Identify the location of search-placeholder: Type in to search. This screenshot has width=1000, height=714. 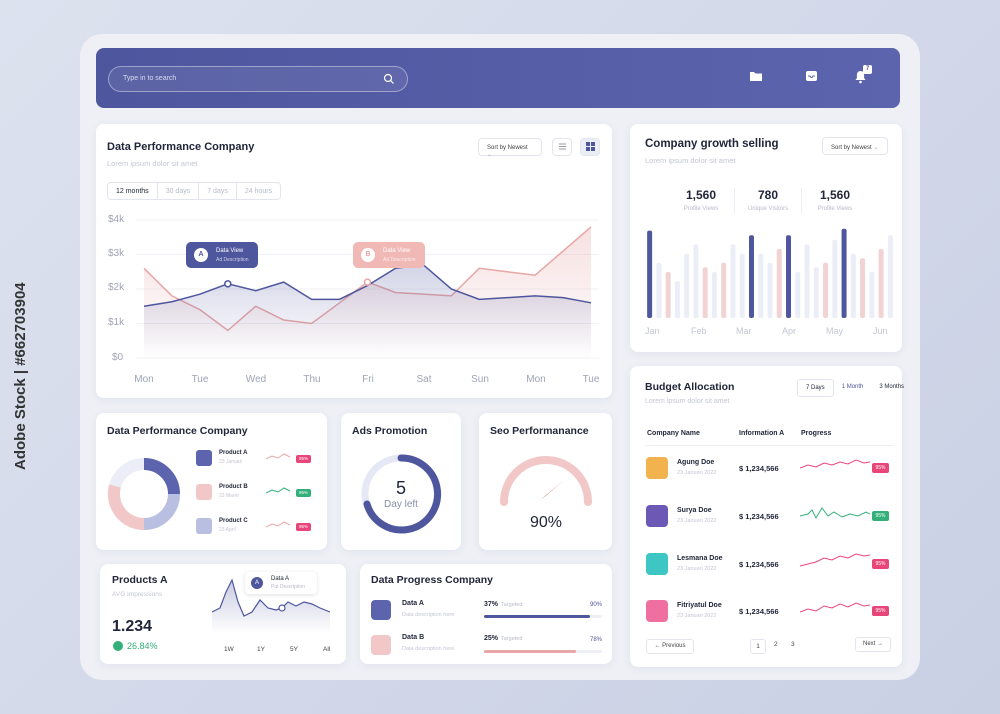
(150, 78).